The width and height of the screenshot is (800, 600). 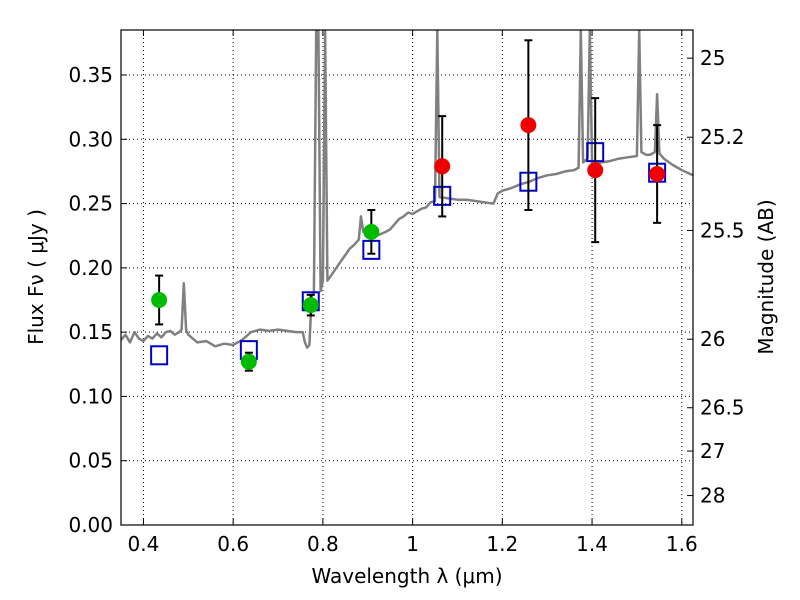 I want to click on x-tick-label: 1.2, so click(x=502, y=544).